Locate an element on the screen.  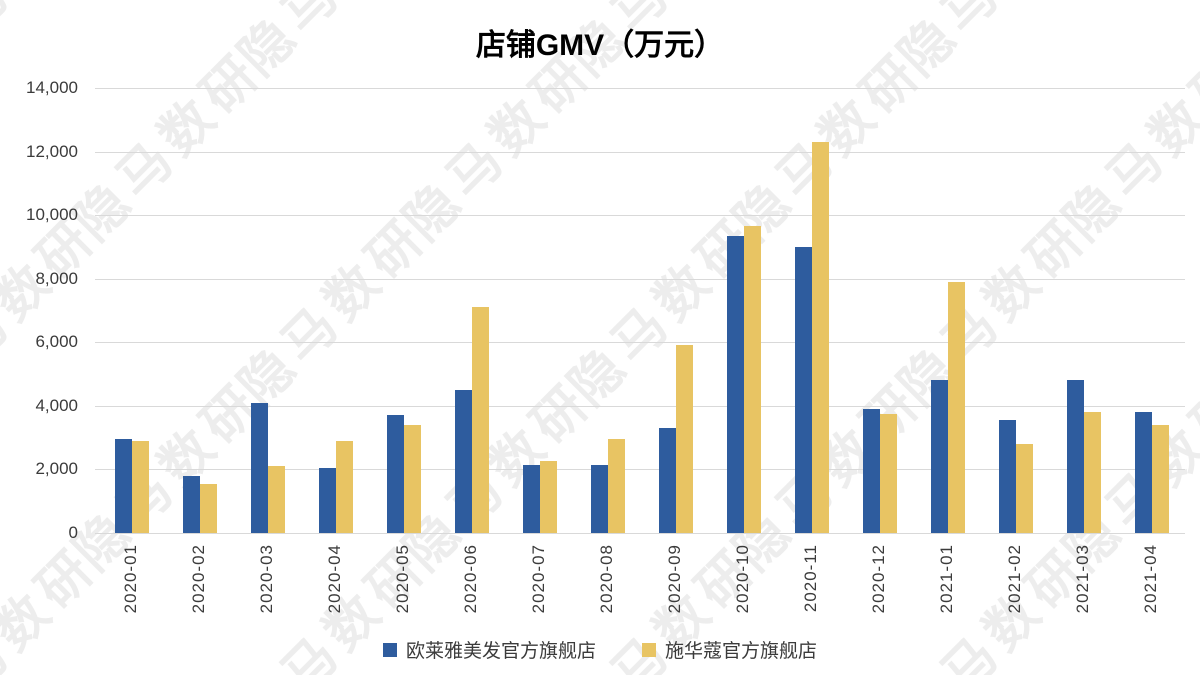
y-axis-tick-label: 0 is located at coordinates (73, 532).